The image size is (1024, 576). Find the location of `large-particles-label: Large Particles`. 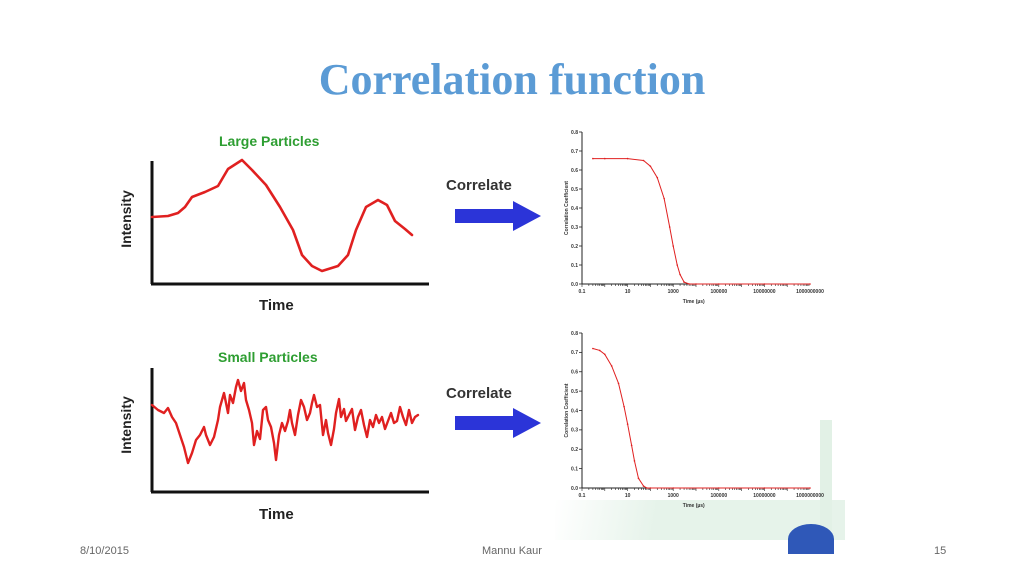

large-particles-label: Large Particles is located at coordinates (269, 141).